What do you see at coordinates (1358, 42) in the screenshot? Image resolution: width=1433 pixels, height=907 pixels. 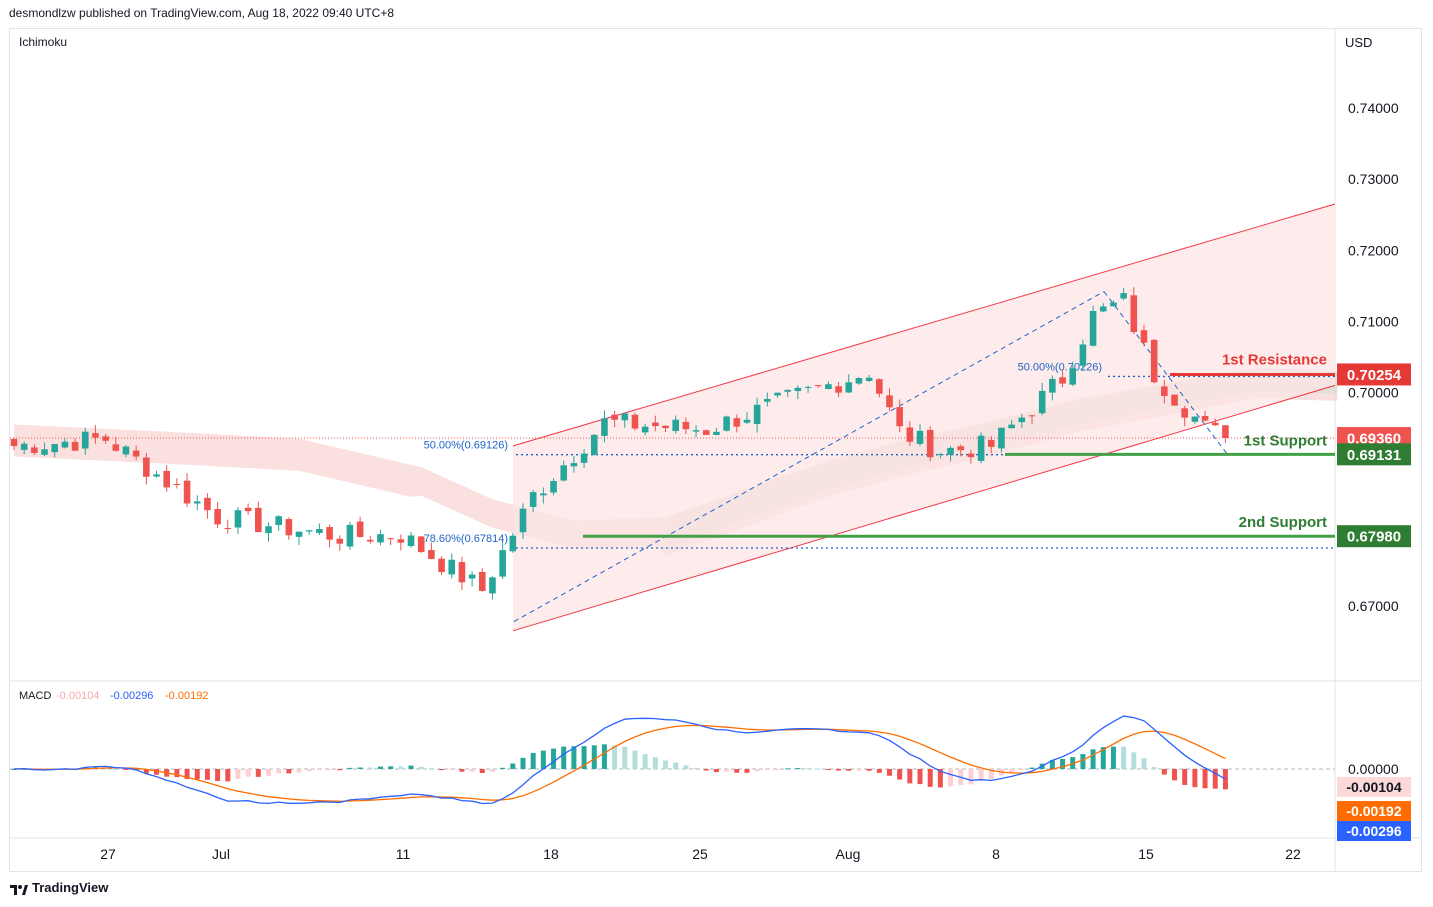 I see `currency-label: USD` at bounding box center [1358, 42].